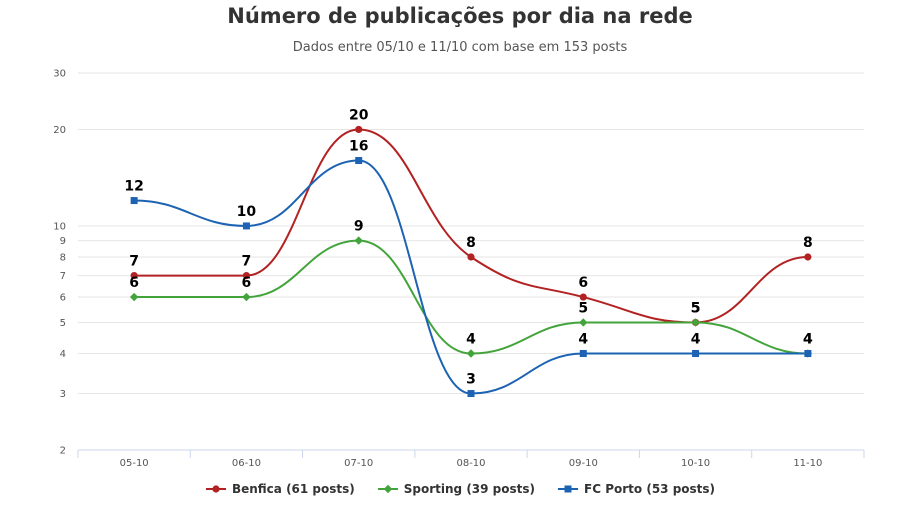 The image size is (920, 518). I want to click on data-label: 20, so click(359, 115).